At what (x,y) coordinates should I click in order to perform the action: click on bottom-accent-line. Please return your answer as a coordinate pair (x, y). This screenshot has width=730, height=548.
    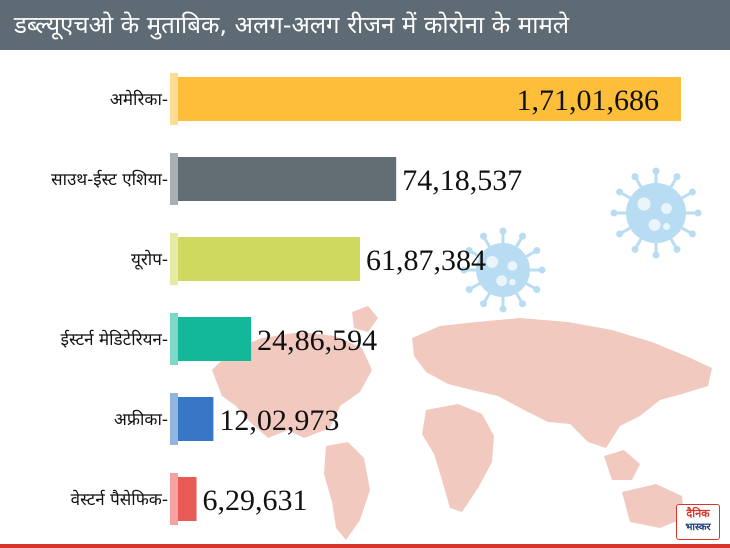
    Looking at the image, I should click on (365, 546).